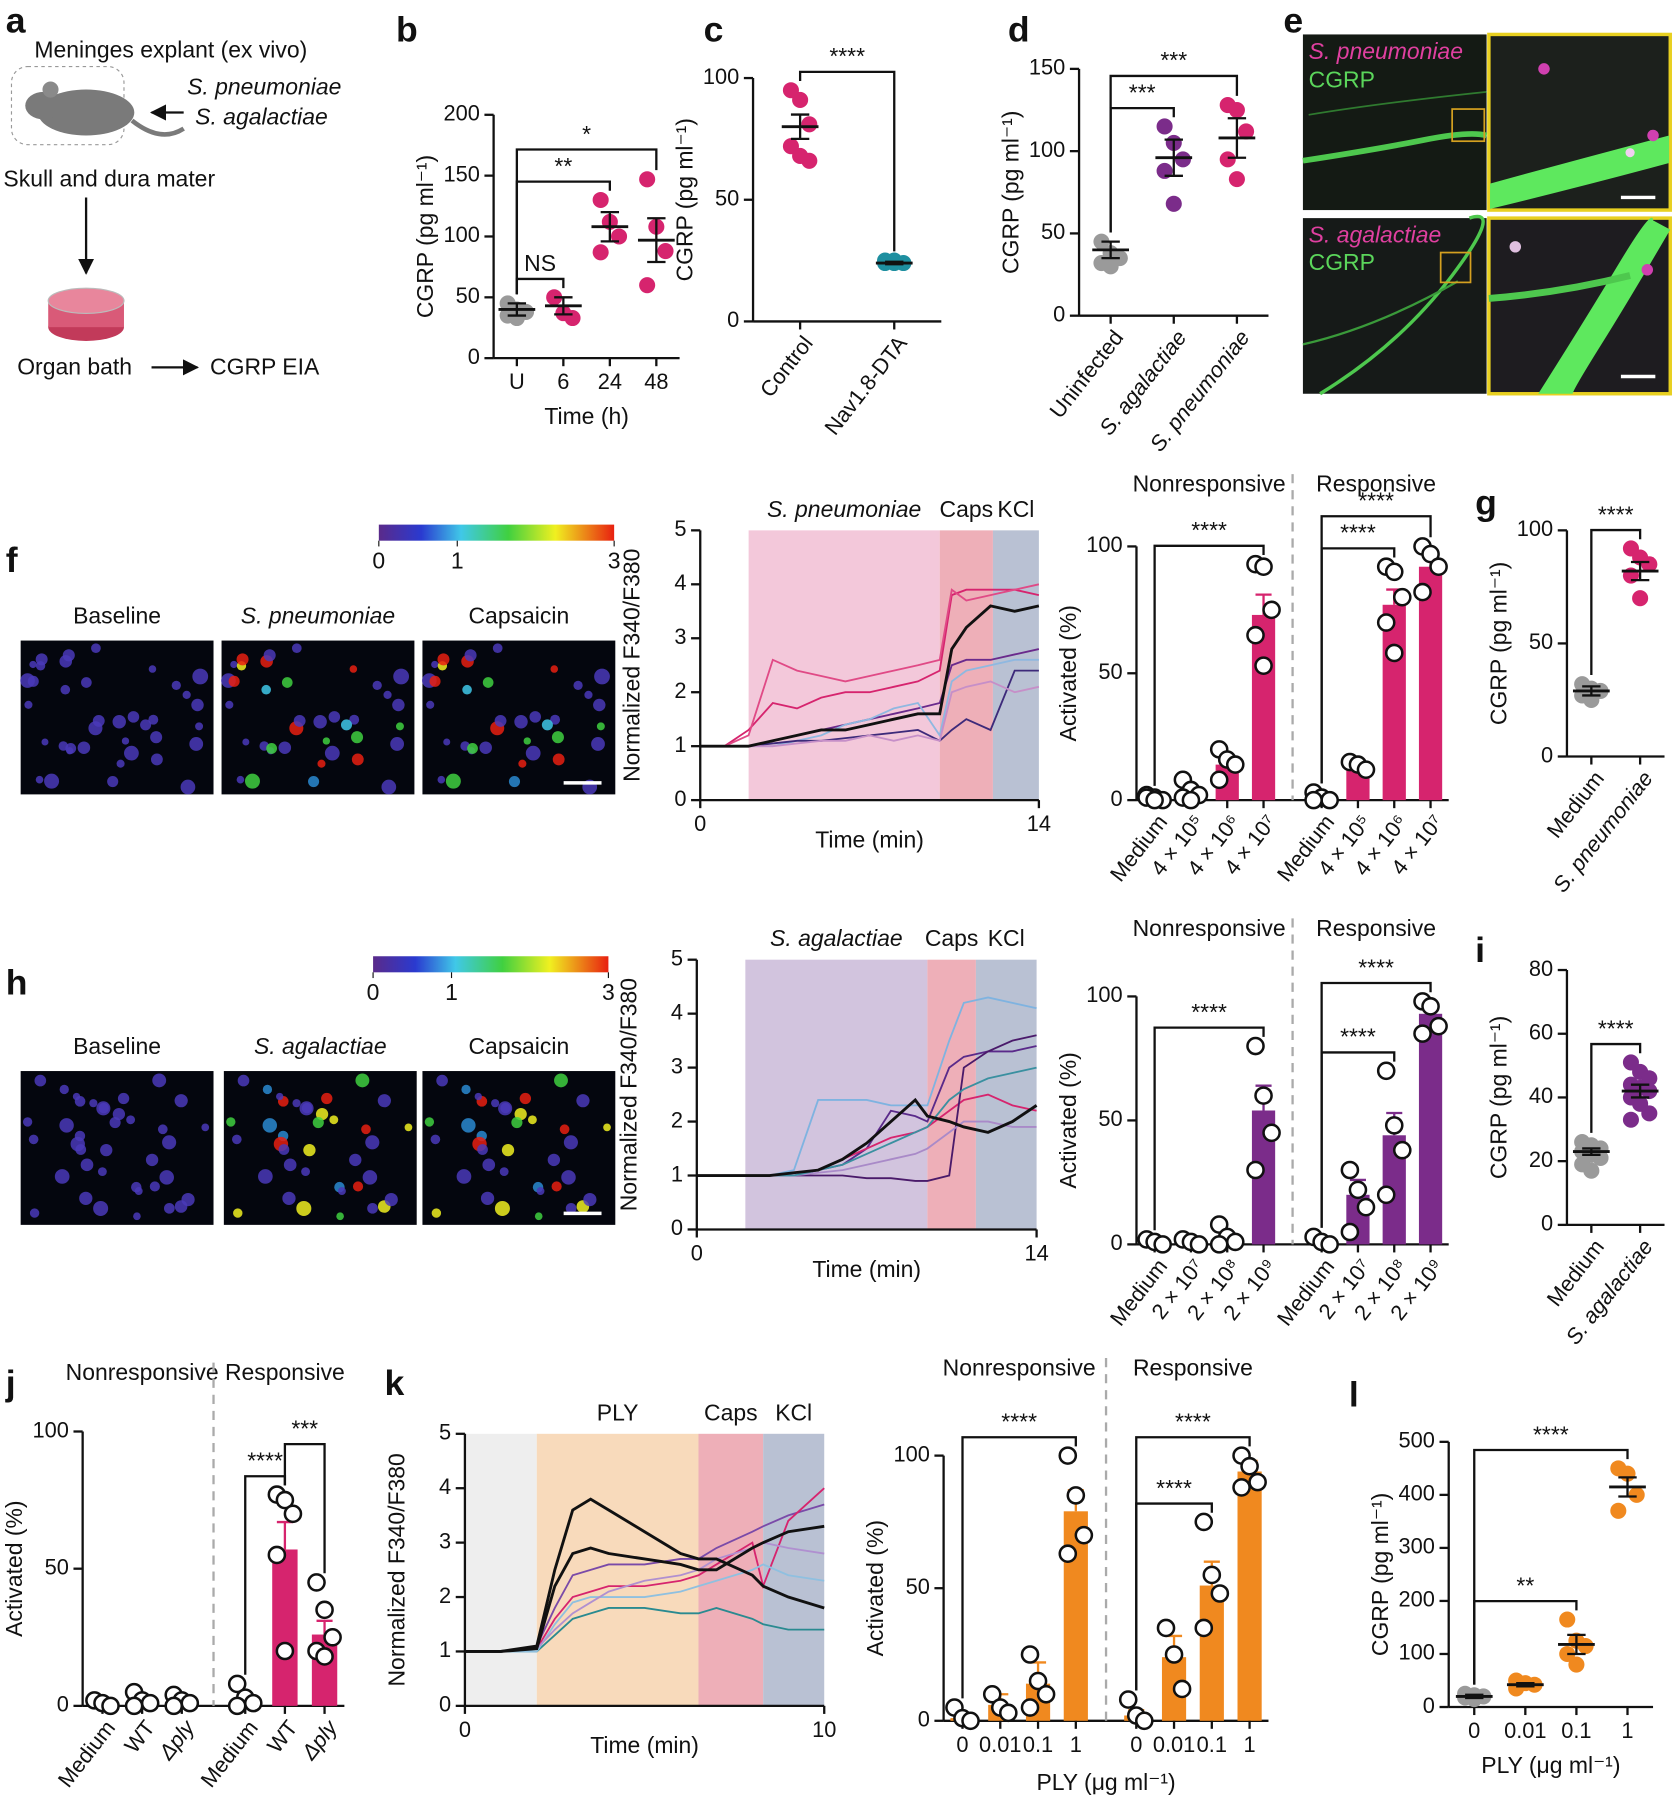 Image resolution: width=1676 pixels, height=1800 pixels. I want to click on x-tick-label: Nav1.8-DTA, so click(865, 385).